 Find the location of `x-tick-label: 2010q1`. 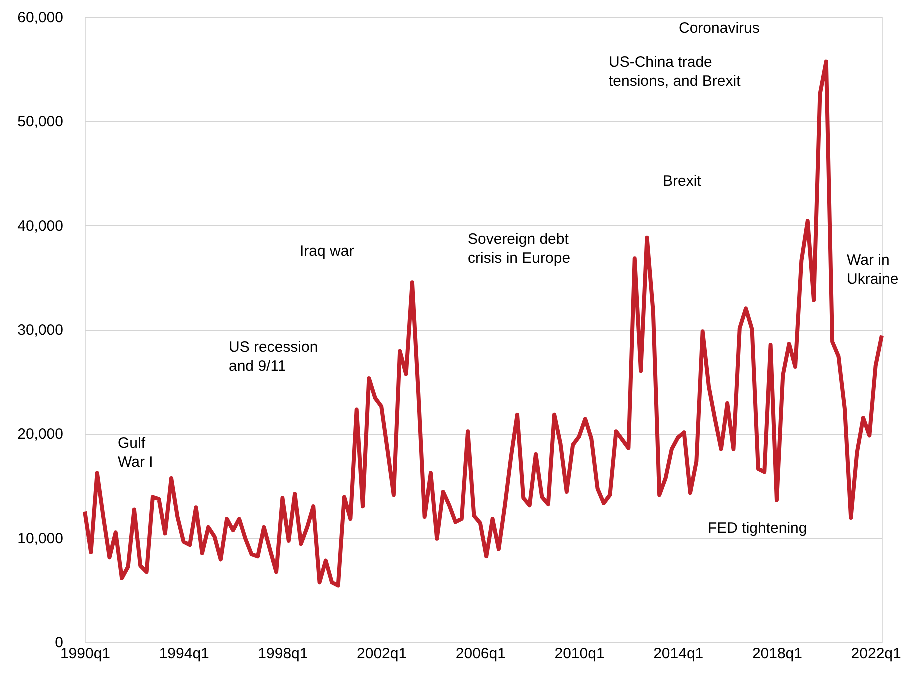

x-tick-label: 2010q1 is located at coordinates (579, 654).